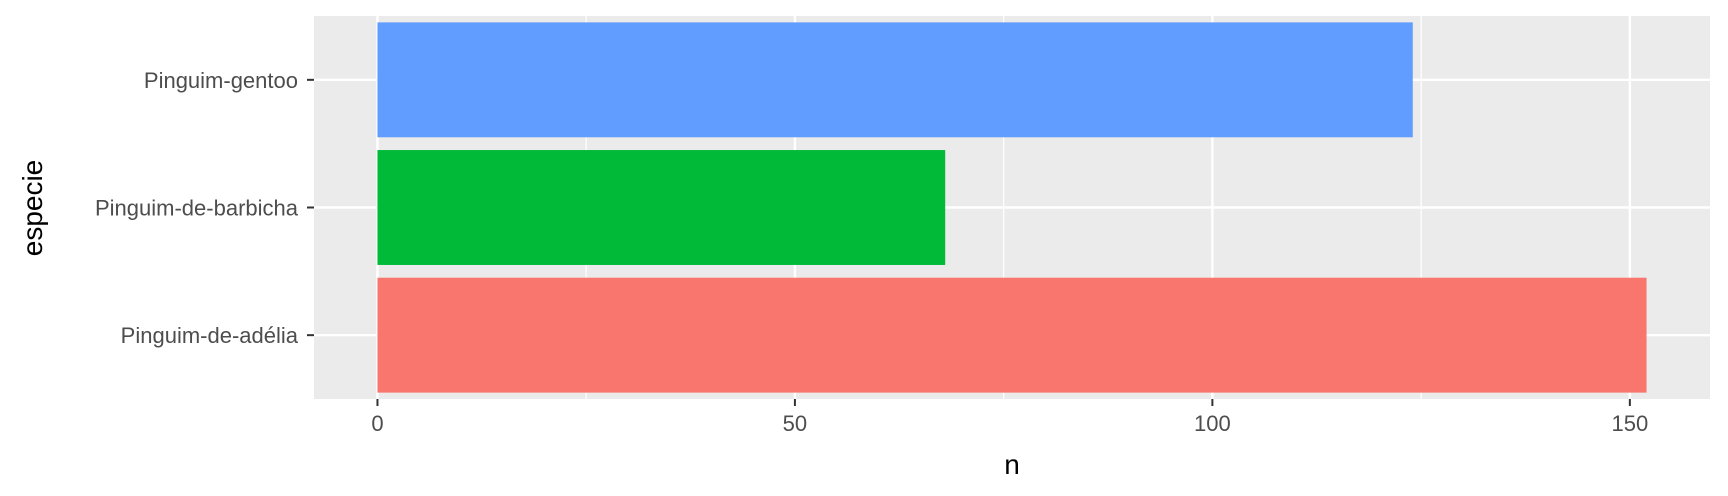 Image resolution: width=1728 pixels, height=496 pixels. Describe the element at coordinates (221, 80) in the screenshot. I see `y-tick-label: Pinguim-gentoo` at that location.